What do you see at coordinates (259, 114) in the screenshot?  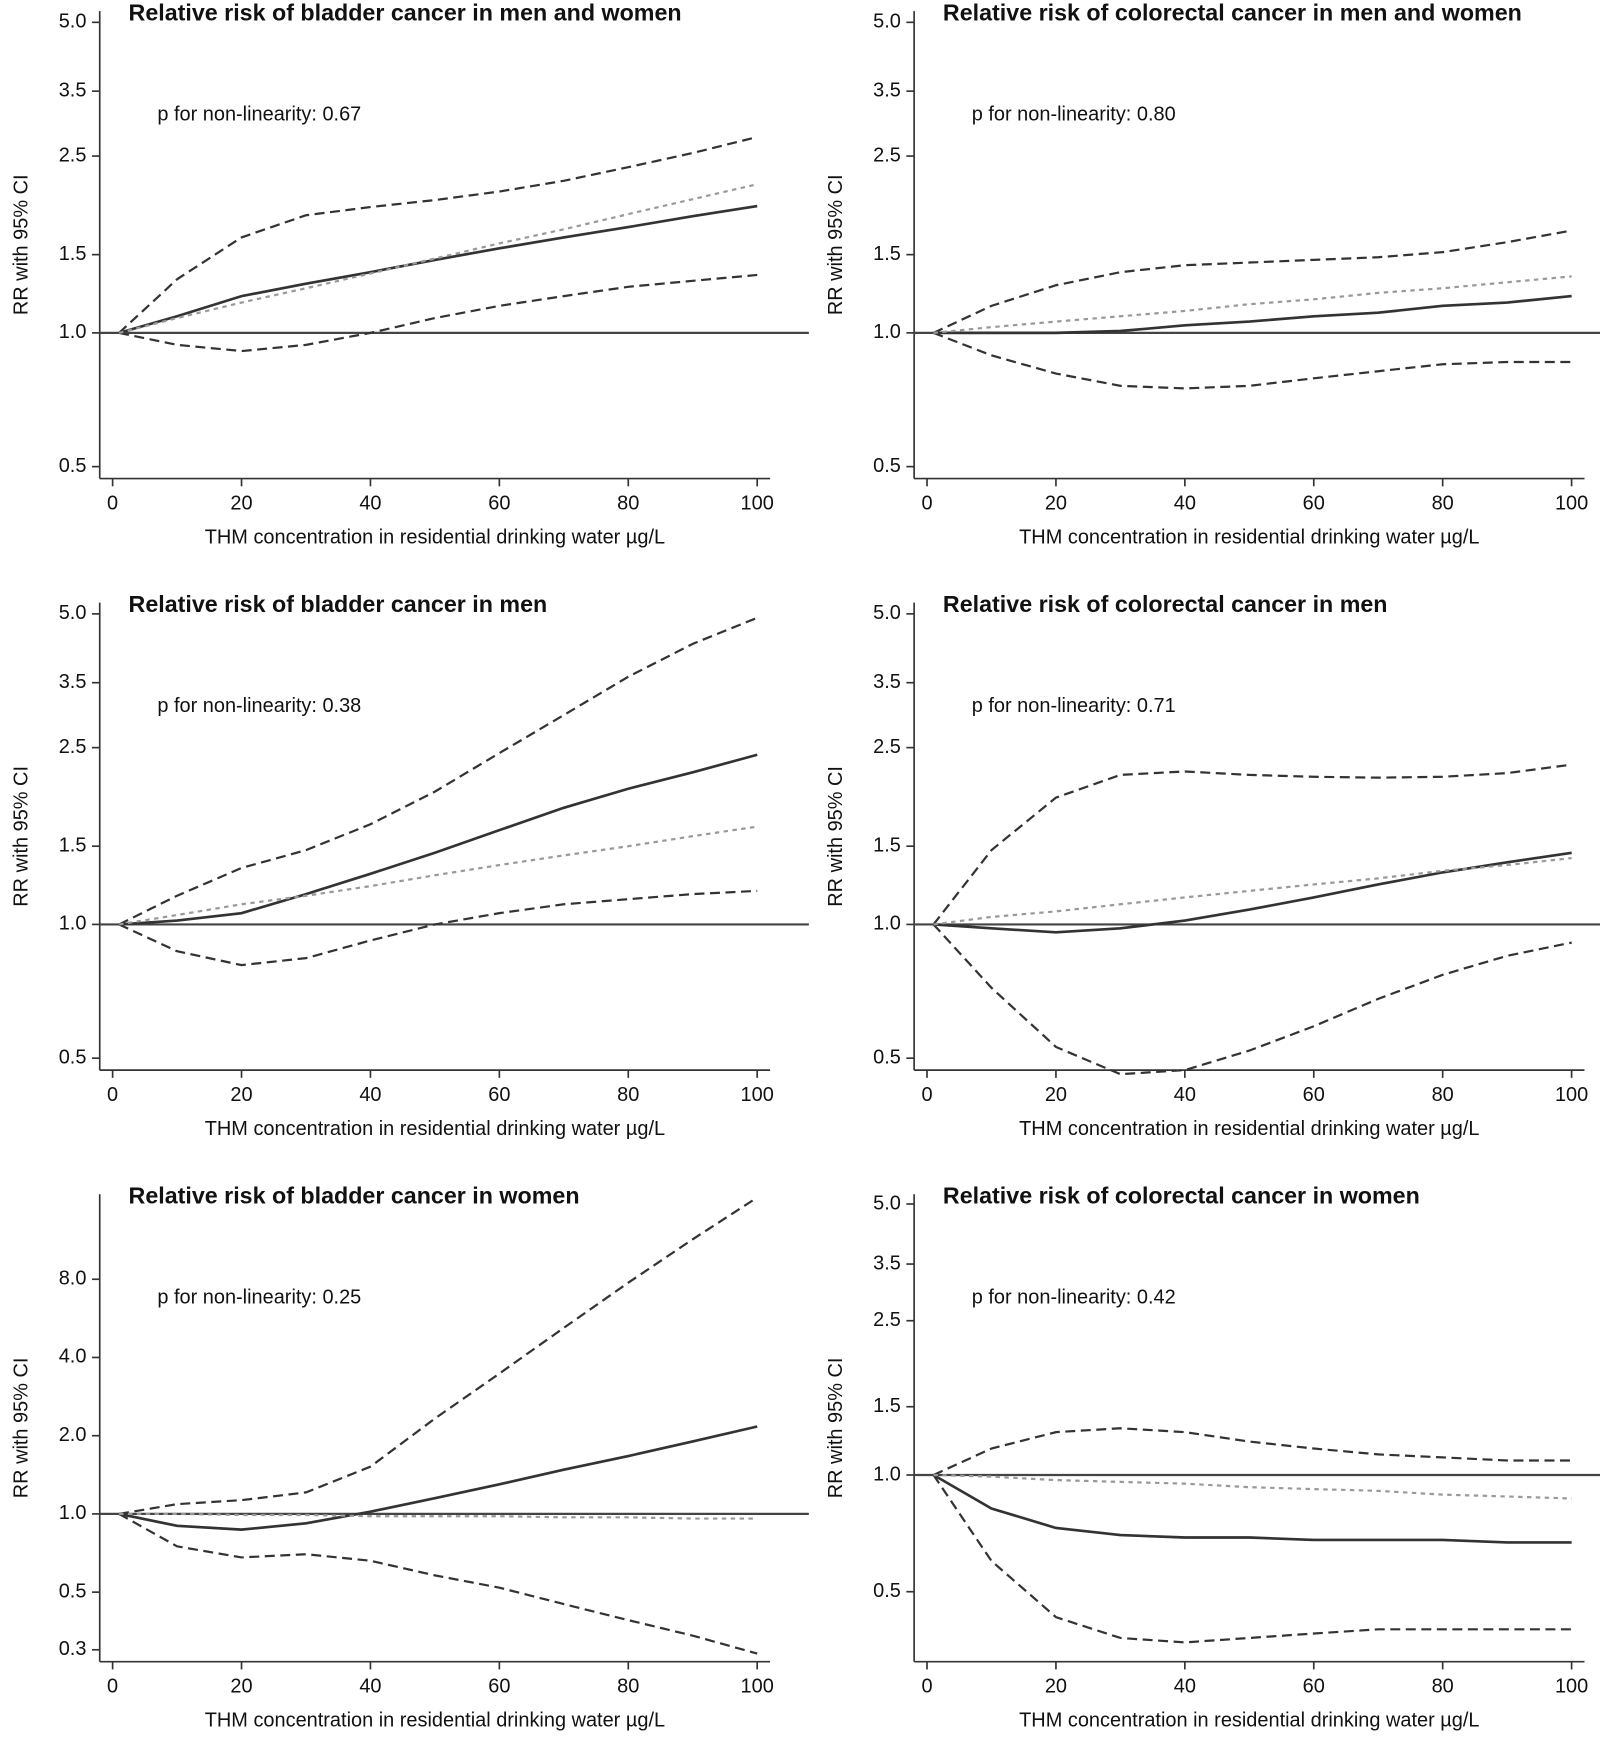 I see `annotation: p for non-linearity: 0.67` at bounding box center [259, 114].